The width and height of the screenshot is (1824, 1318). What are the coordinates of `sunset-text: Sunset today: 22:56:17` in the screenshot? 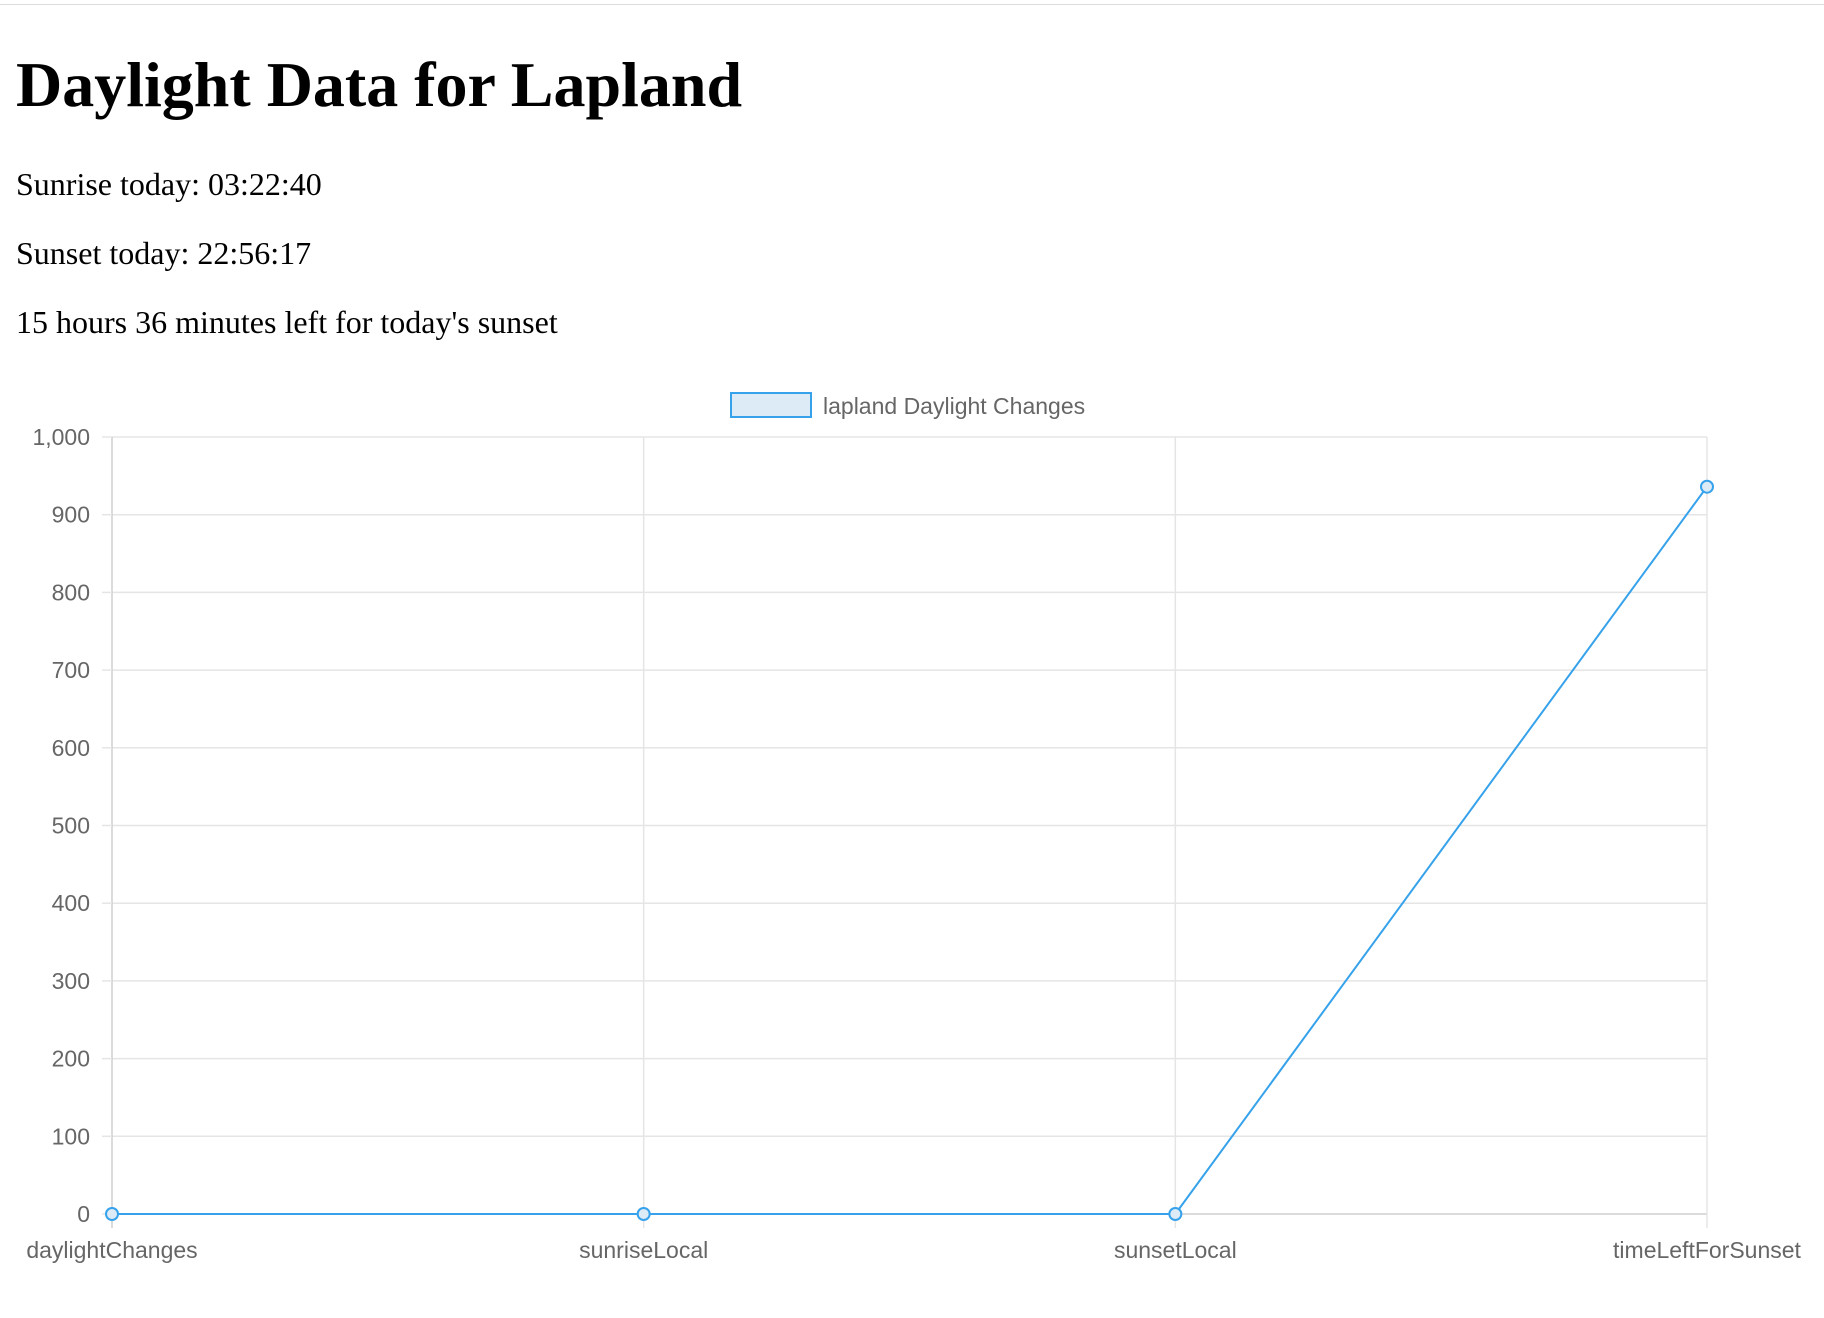 It's located at (164, 253).